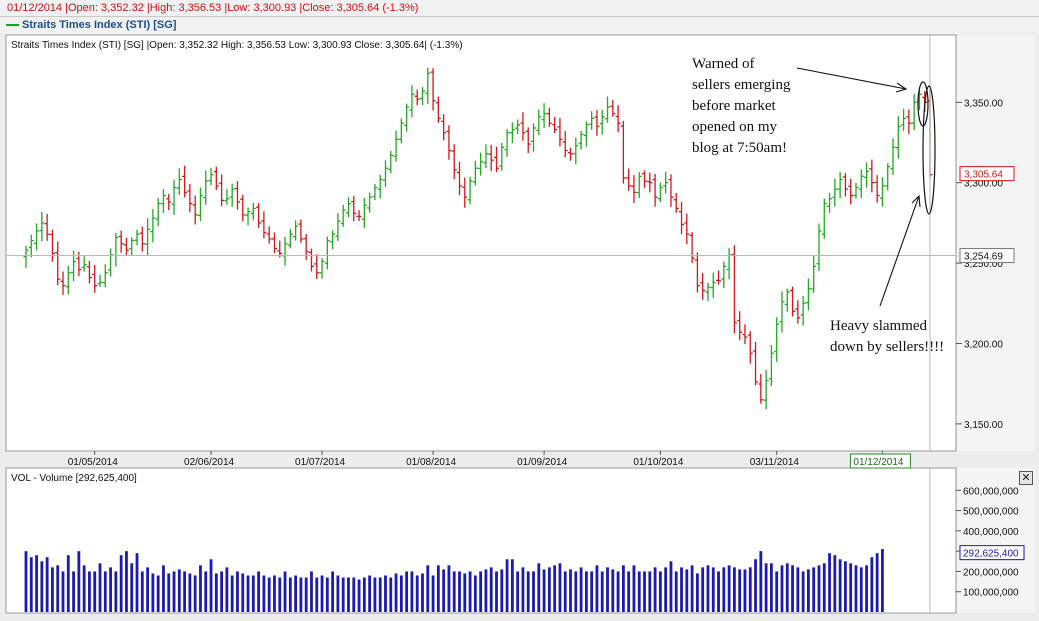 The image size is (1039, 621). Describe the element at coordinates (431, 462) in the screenshot. I see `x-tick-label: 01/08/2014` at that location.